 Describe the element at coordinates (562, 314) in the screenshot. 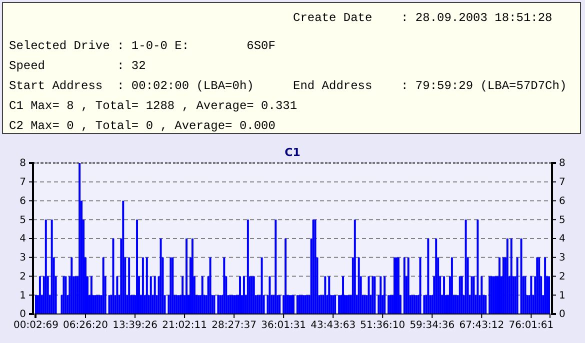

I see `y2-tick-label: 0` at that location.